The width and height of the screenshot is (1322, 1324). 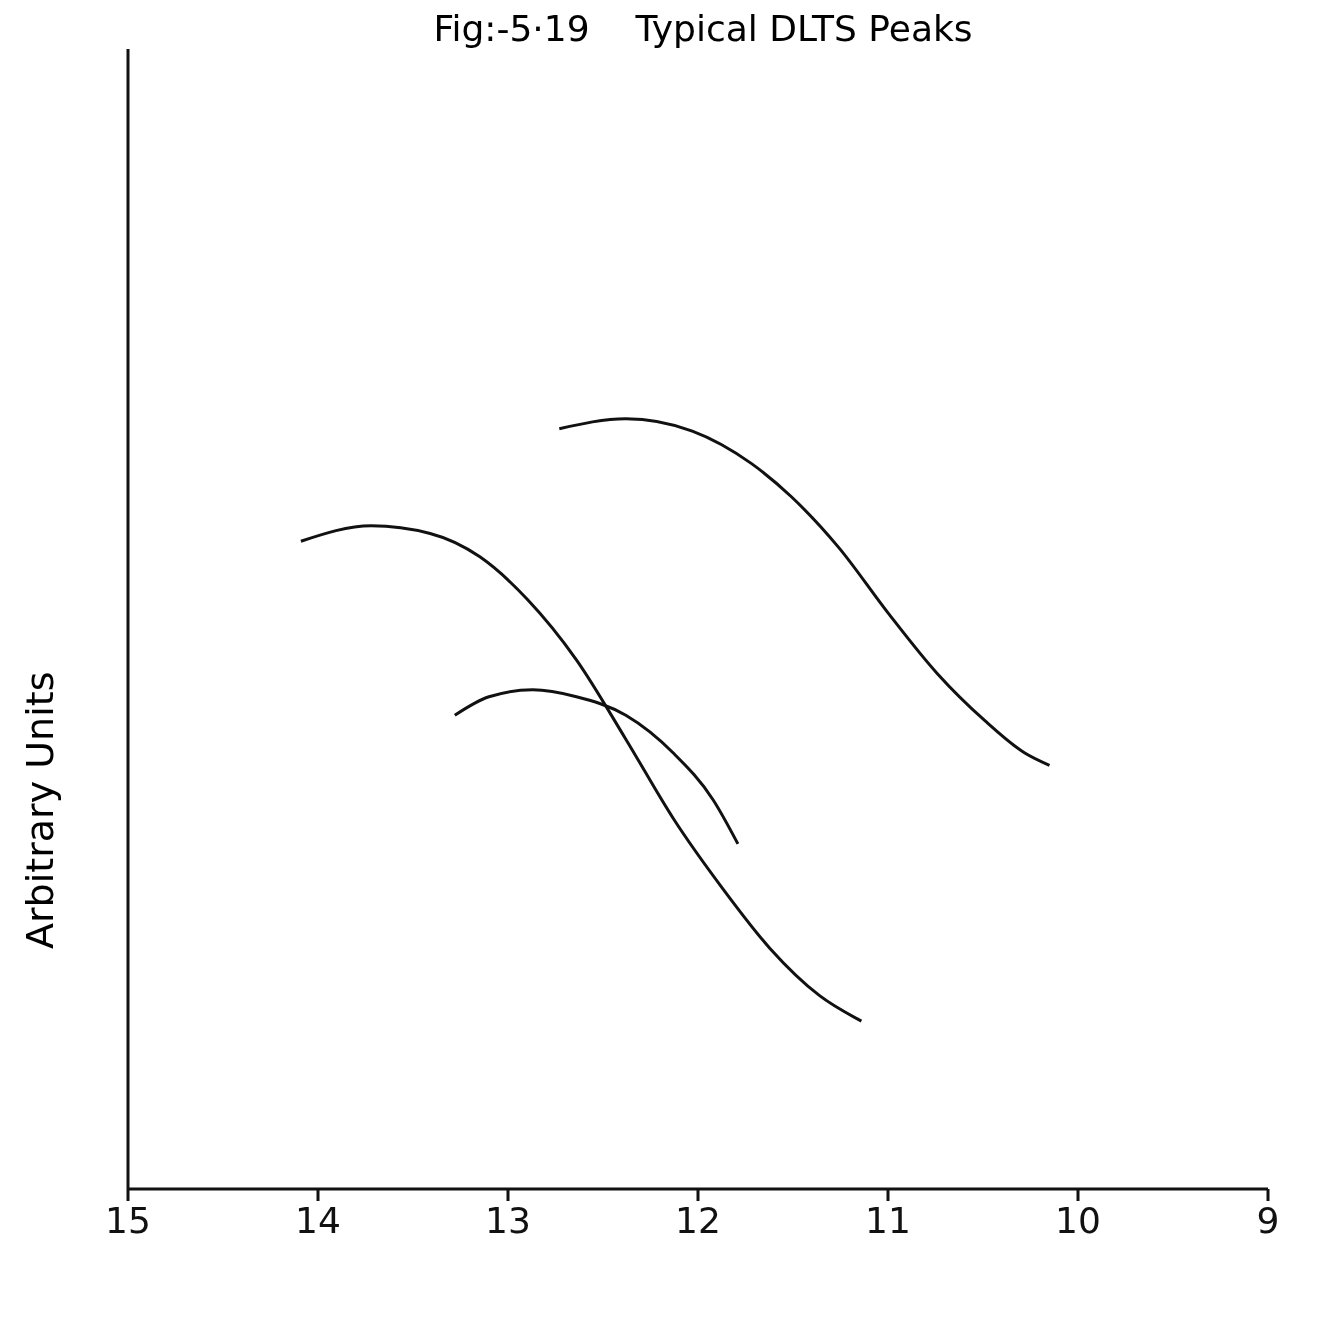 What do you see at coordinates (888, 1220) in the screenshot?
I see `x-tick-label: 11` at bounding box center [888, 1220].